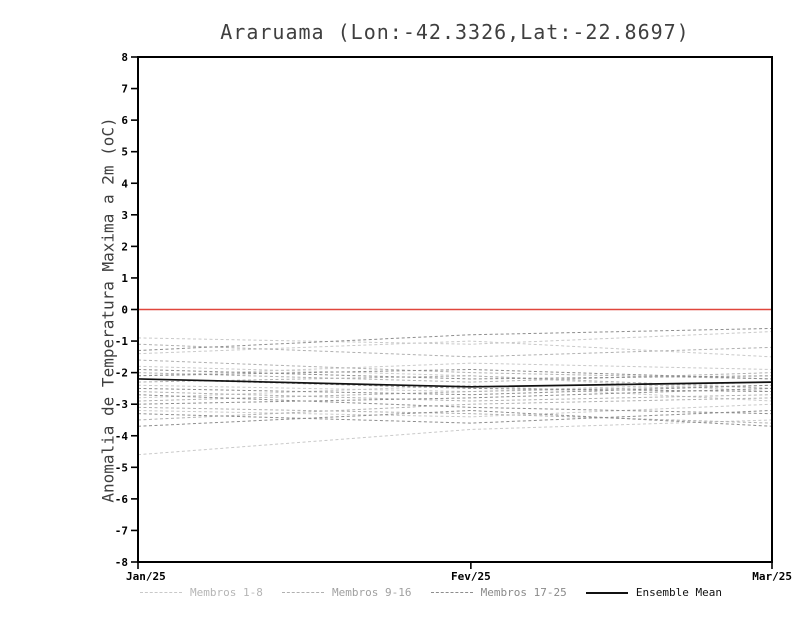 The image size is (800, 618). Describe the element at coordinates (121, 467) in the screenshot. I see `y-tick-label: -5` at that location.